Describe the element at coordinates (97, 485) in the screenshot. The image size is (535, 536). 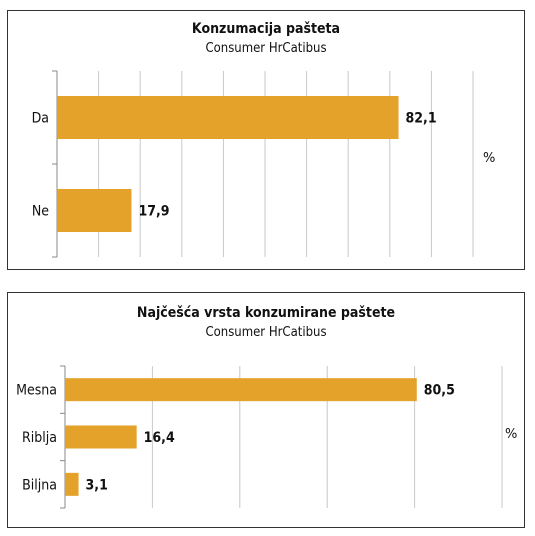
I see `data-label: 3,1` at that location.